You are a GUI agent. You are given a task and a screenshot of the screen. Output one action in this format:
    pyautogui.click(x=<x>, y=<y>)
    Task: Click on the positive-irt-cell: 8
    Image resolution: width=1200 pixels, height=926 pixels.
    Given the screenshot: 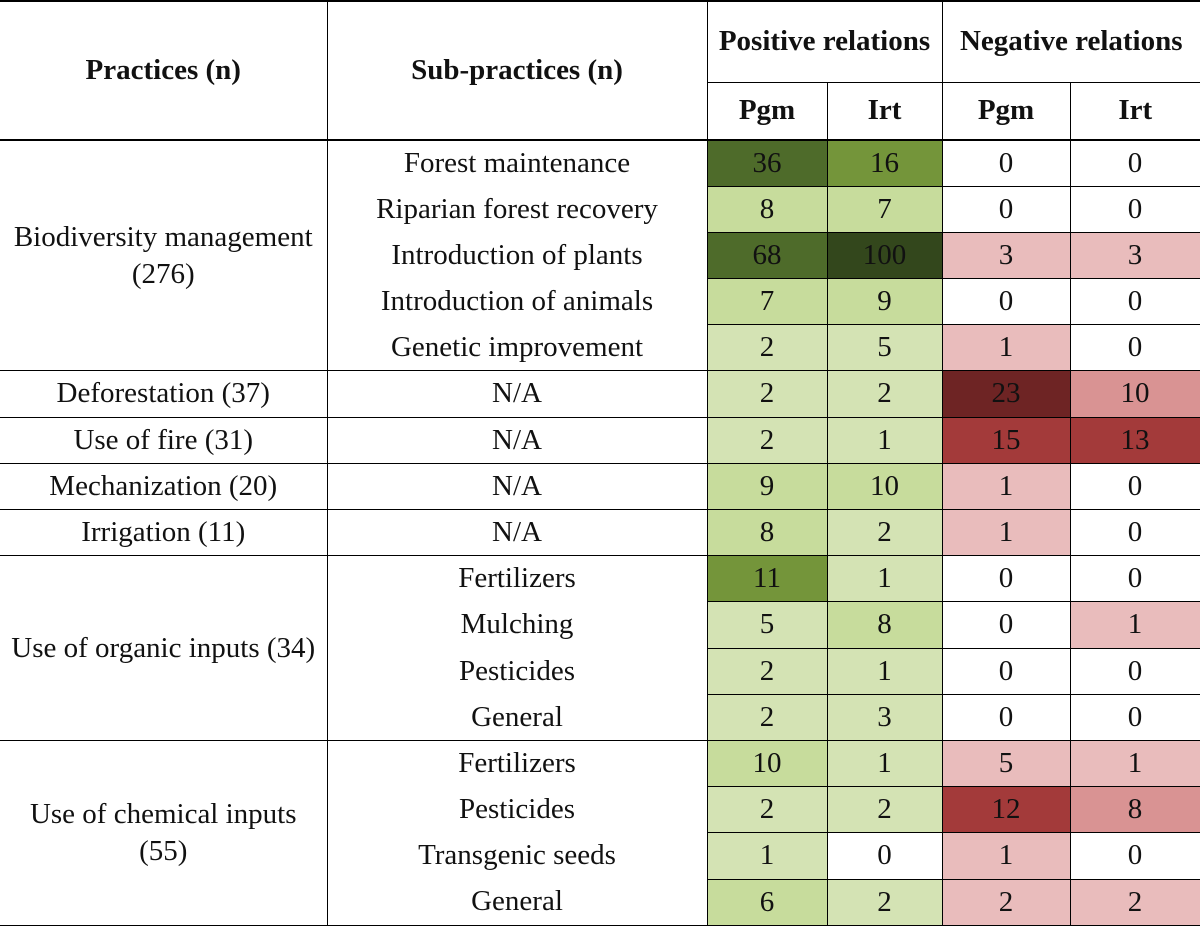 What is the action you would take?
    pyautogui.click(x=884, y=625)
    